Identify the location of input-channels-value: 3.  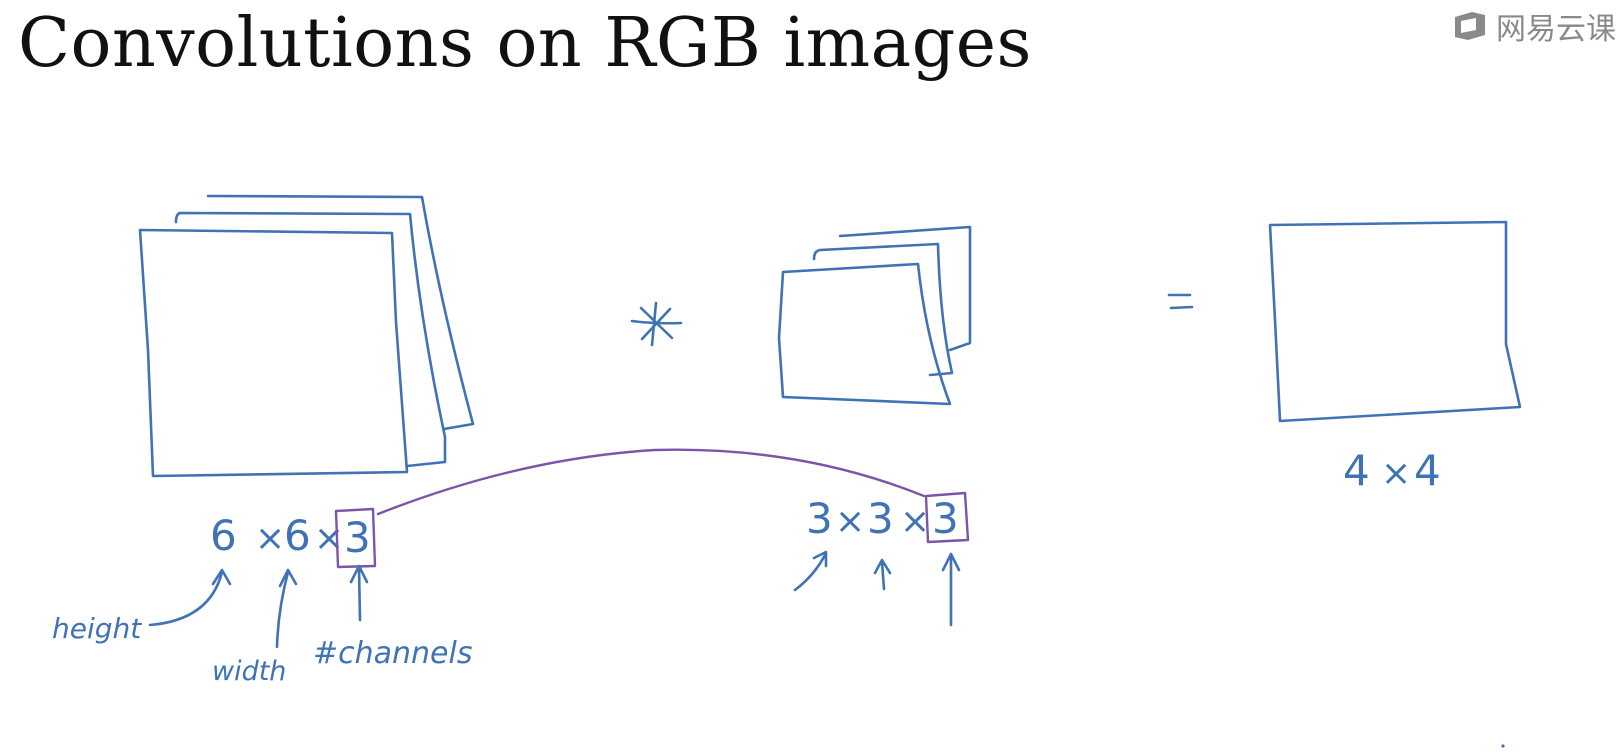
(357, 537).